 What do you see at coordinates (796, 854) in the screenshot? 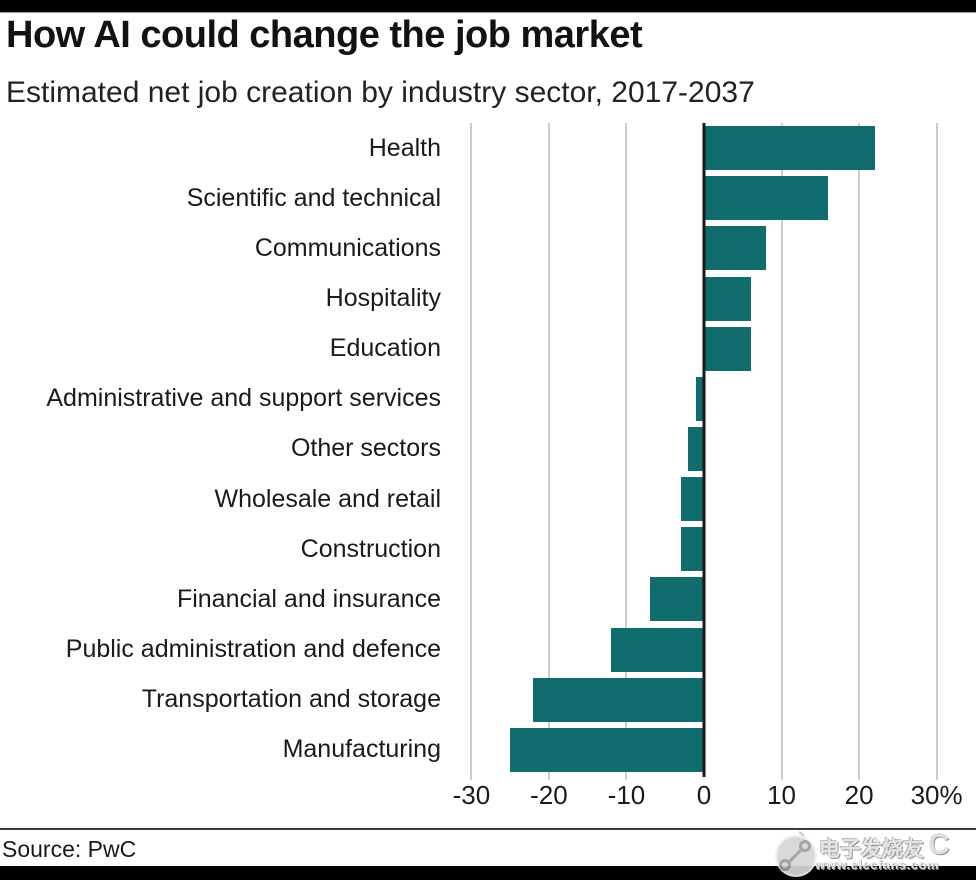
I see `elecfans-logo-icon` at bounding box center [796, 854].